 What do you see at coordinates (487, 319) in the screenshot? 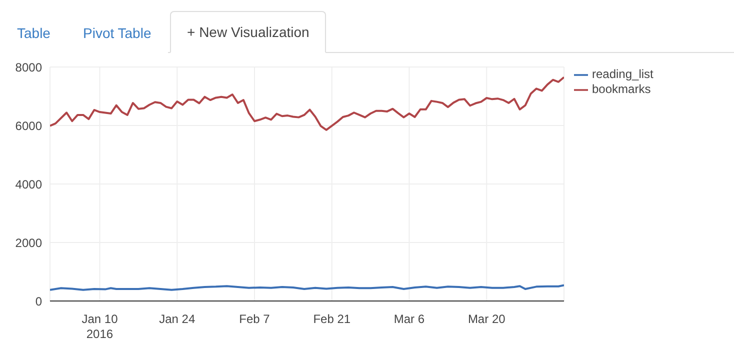
I see `x-tick-label: Mar 20` at bounding box center [487, 319].